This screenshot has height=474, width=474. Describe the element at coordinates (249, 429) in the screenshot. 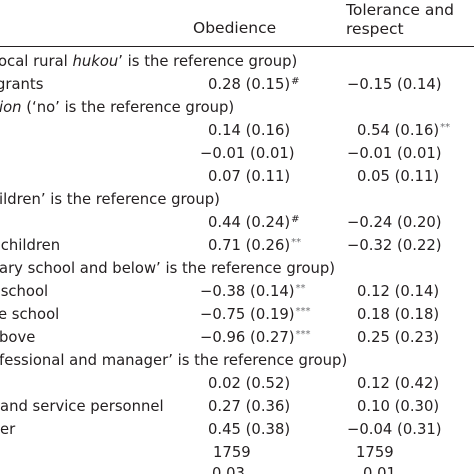

I see `obedience-cell: 0.45 (0.38)` at that location.